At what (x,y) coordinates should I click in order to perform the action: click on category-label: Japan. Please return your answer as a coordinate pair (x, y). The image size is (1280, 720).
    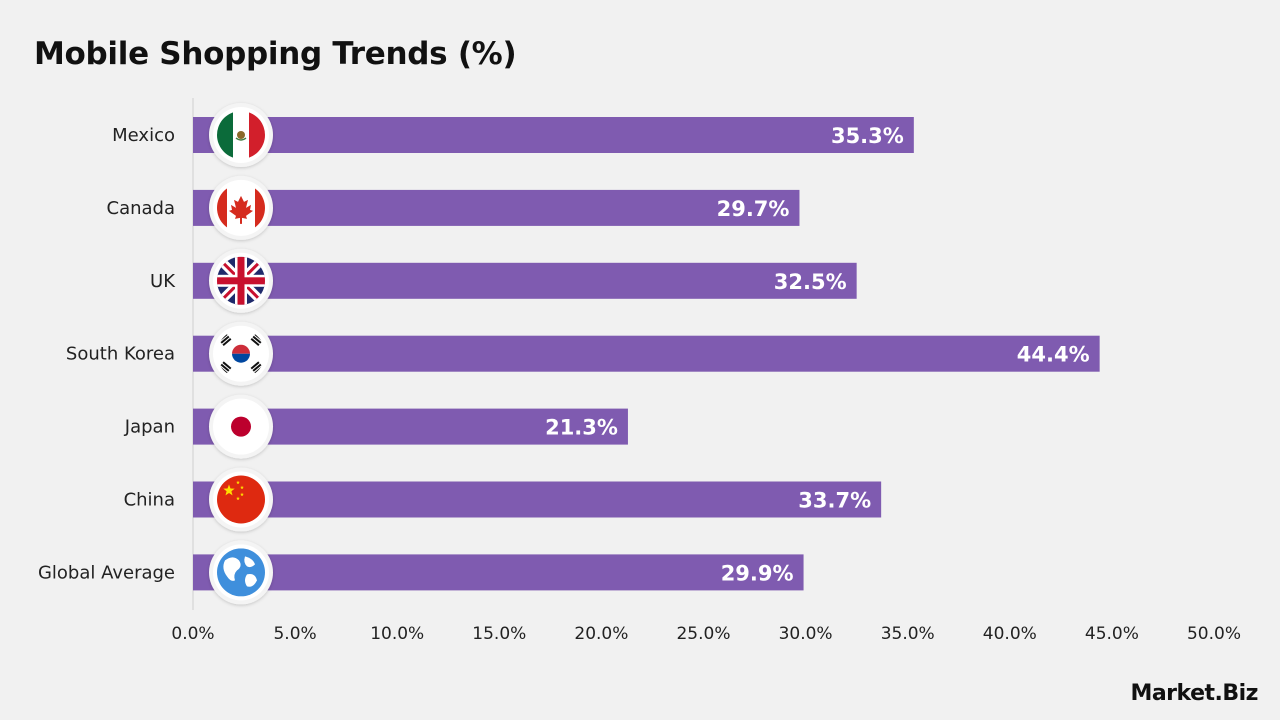
    Looking at the image, I should click on (149, 427).